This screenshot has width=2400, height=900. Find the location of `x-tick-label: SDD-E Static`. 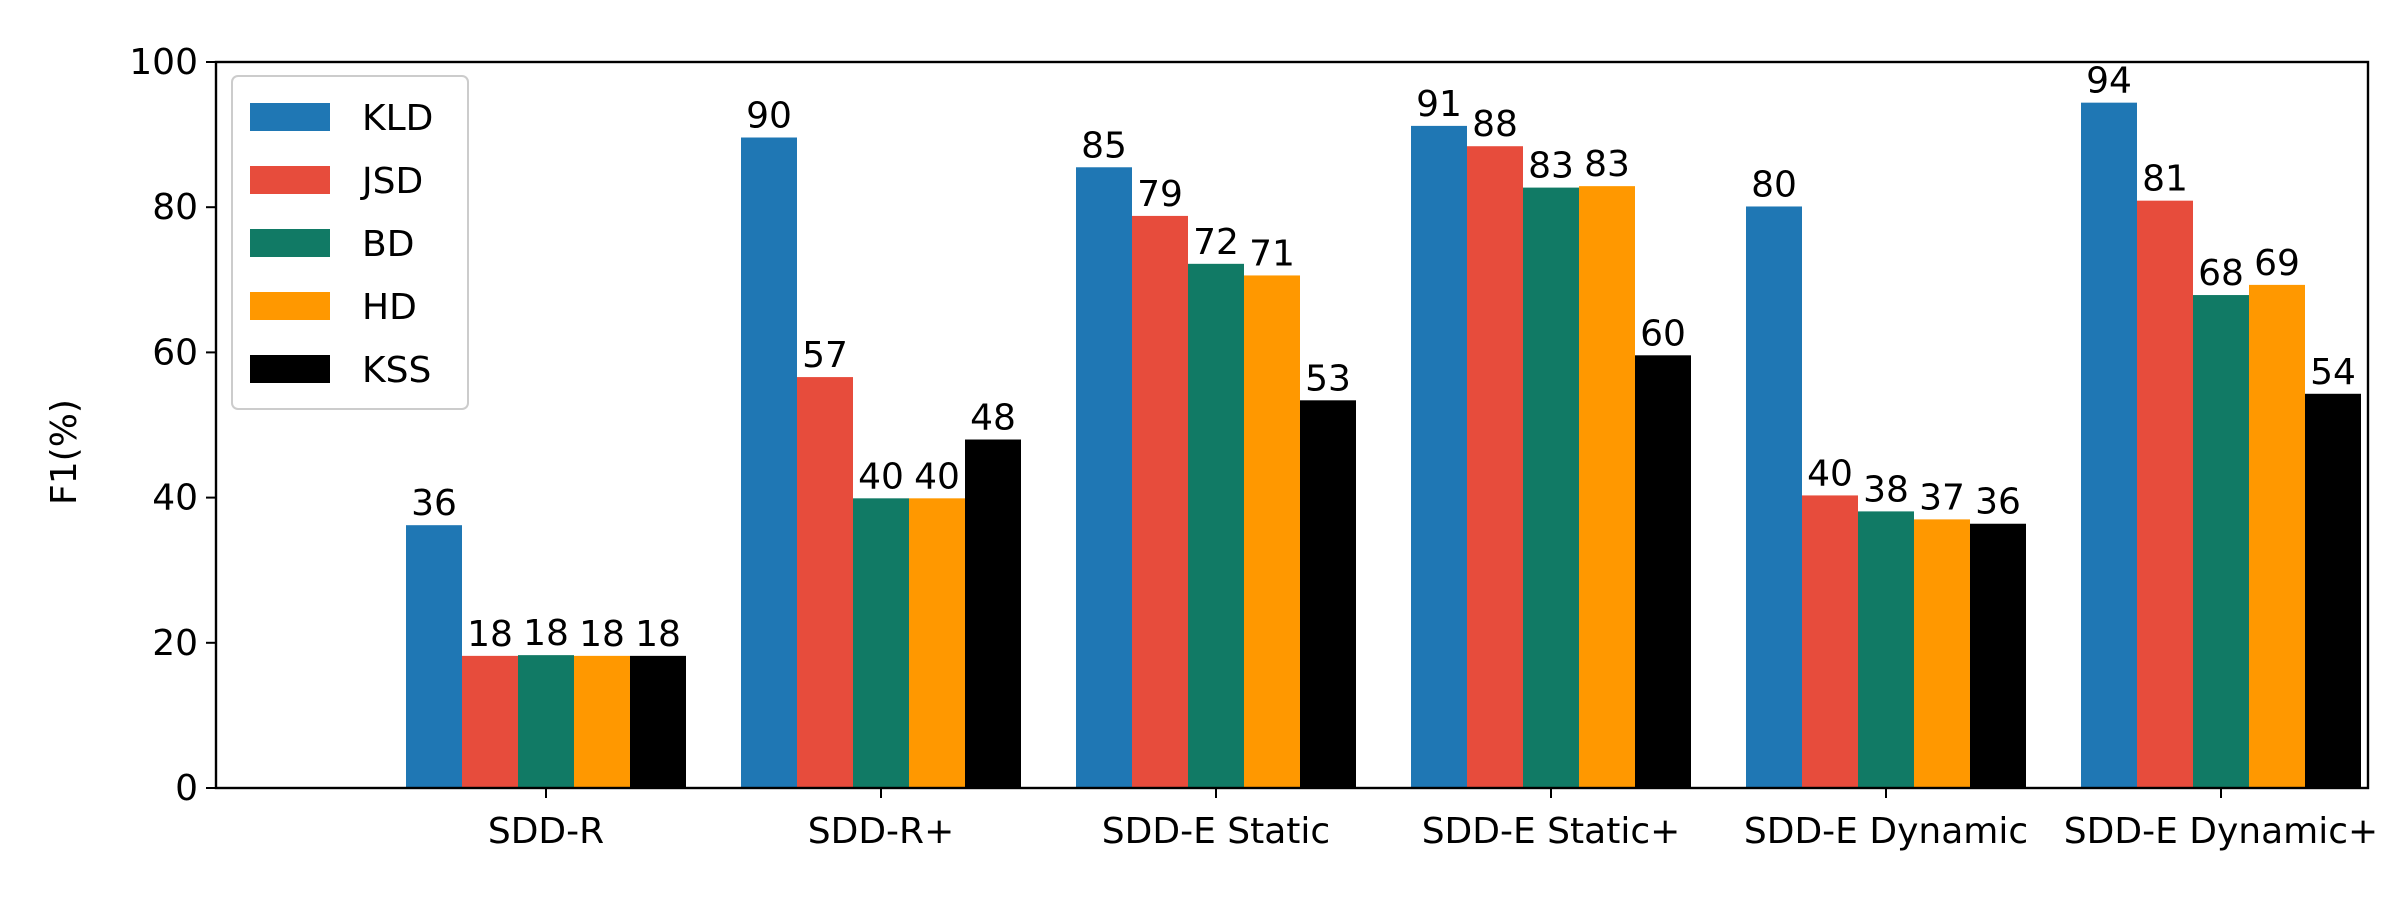

x-tick-label: SDD-E Static is located at coordinates (1216, 831).